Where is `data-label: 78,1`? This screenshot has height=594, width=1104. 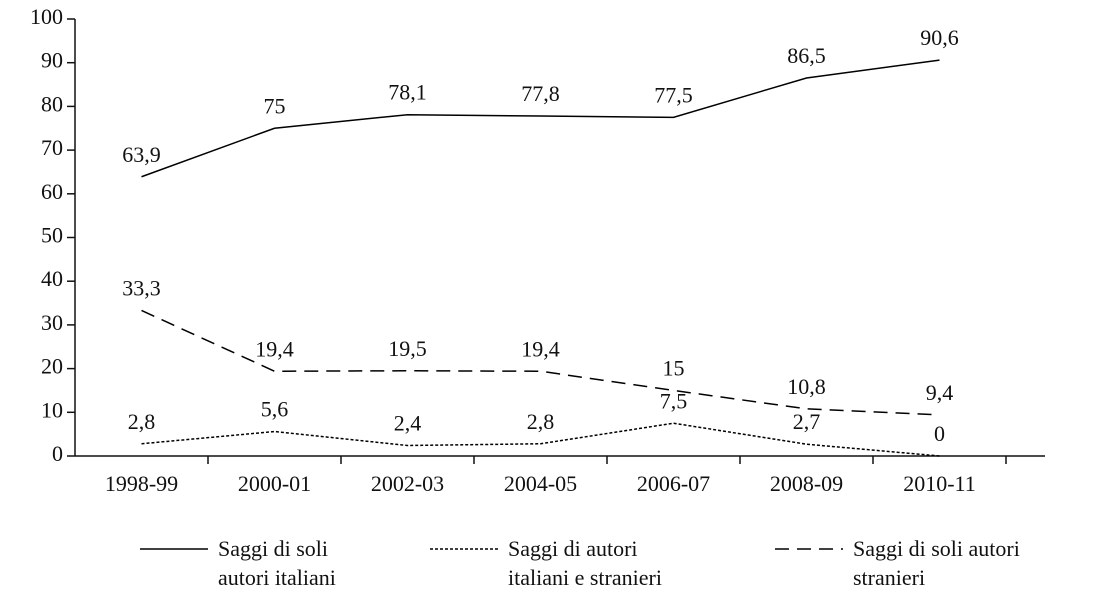
data-label: 78,1 is located at coordinates (407, 92).